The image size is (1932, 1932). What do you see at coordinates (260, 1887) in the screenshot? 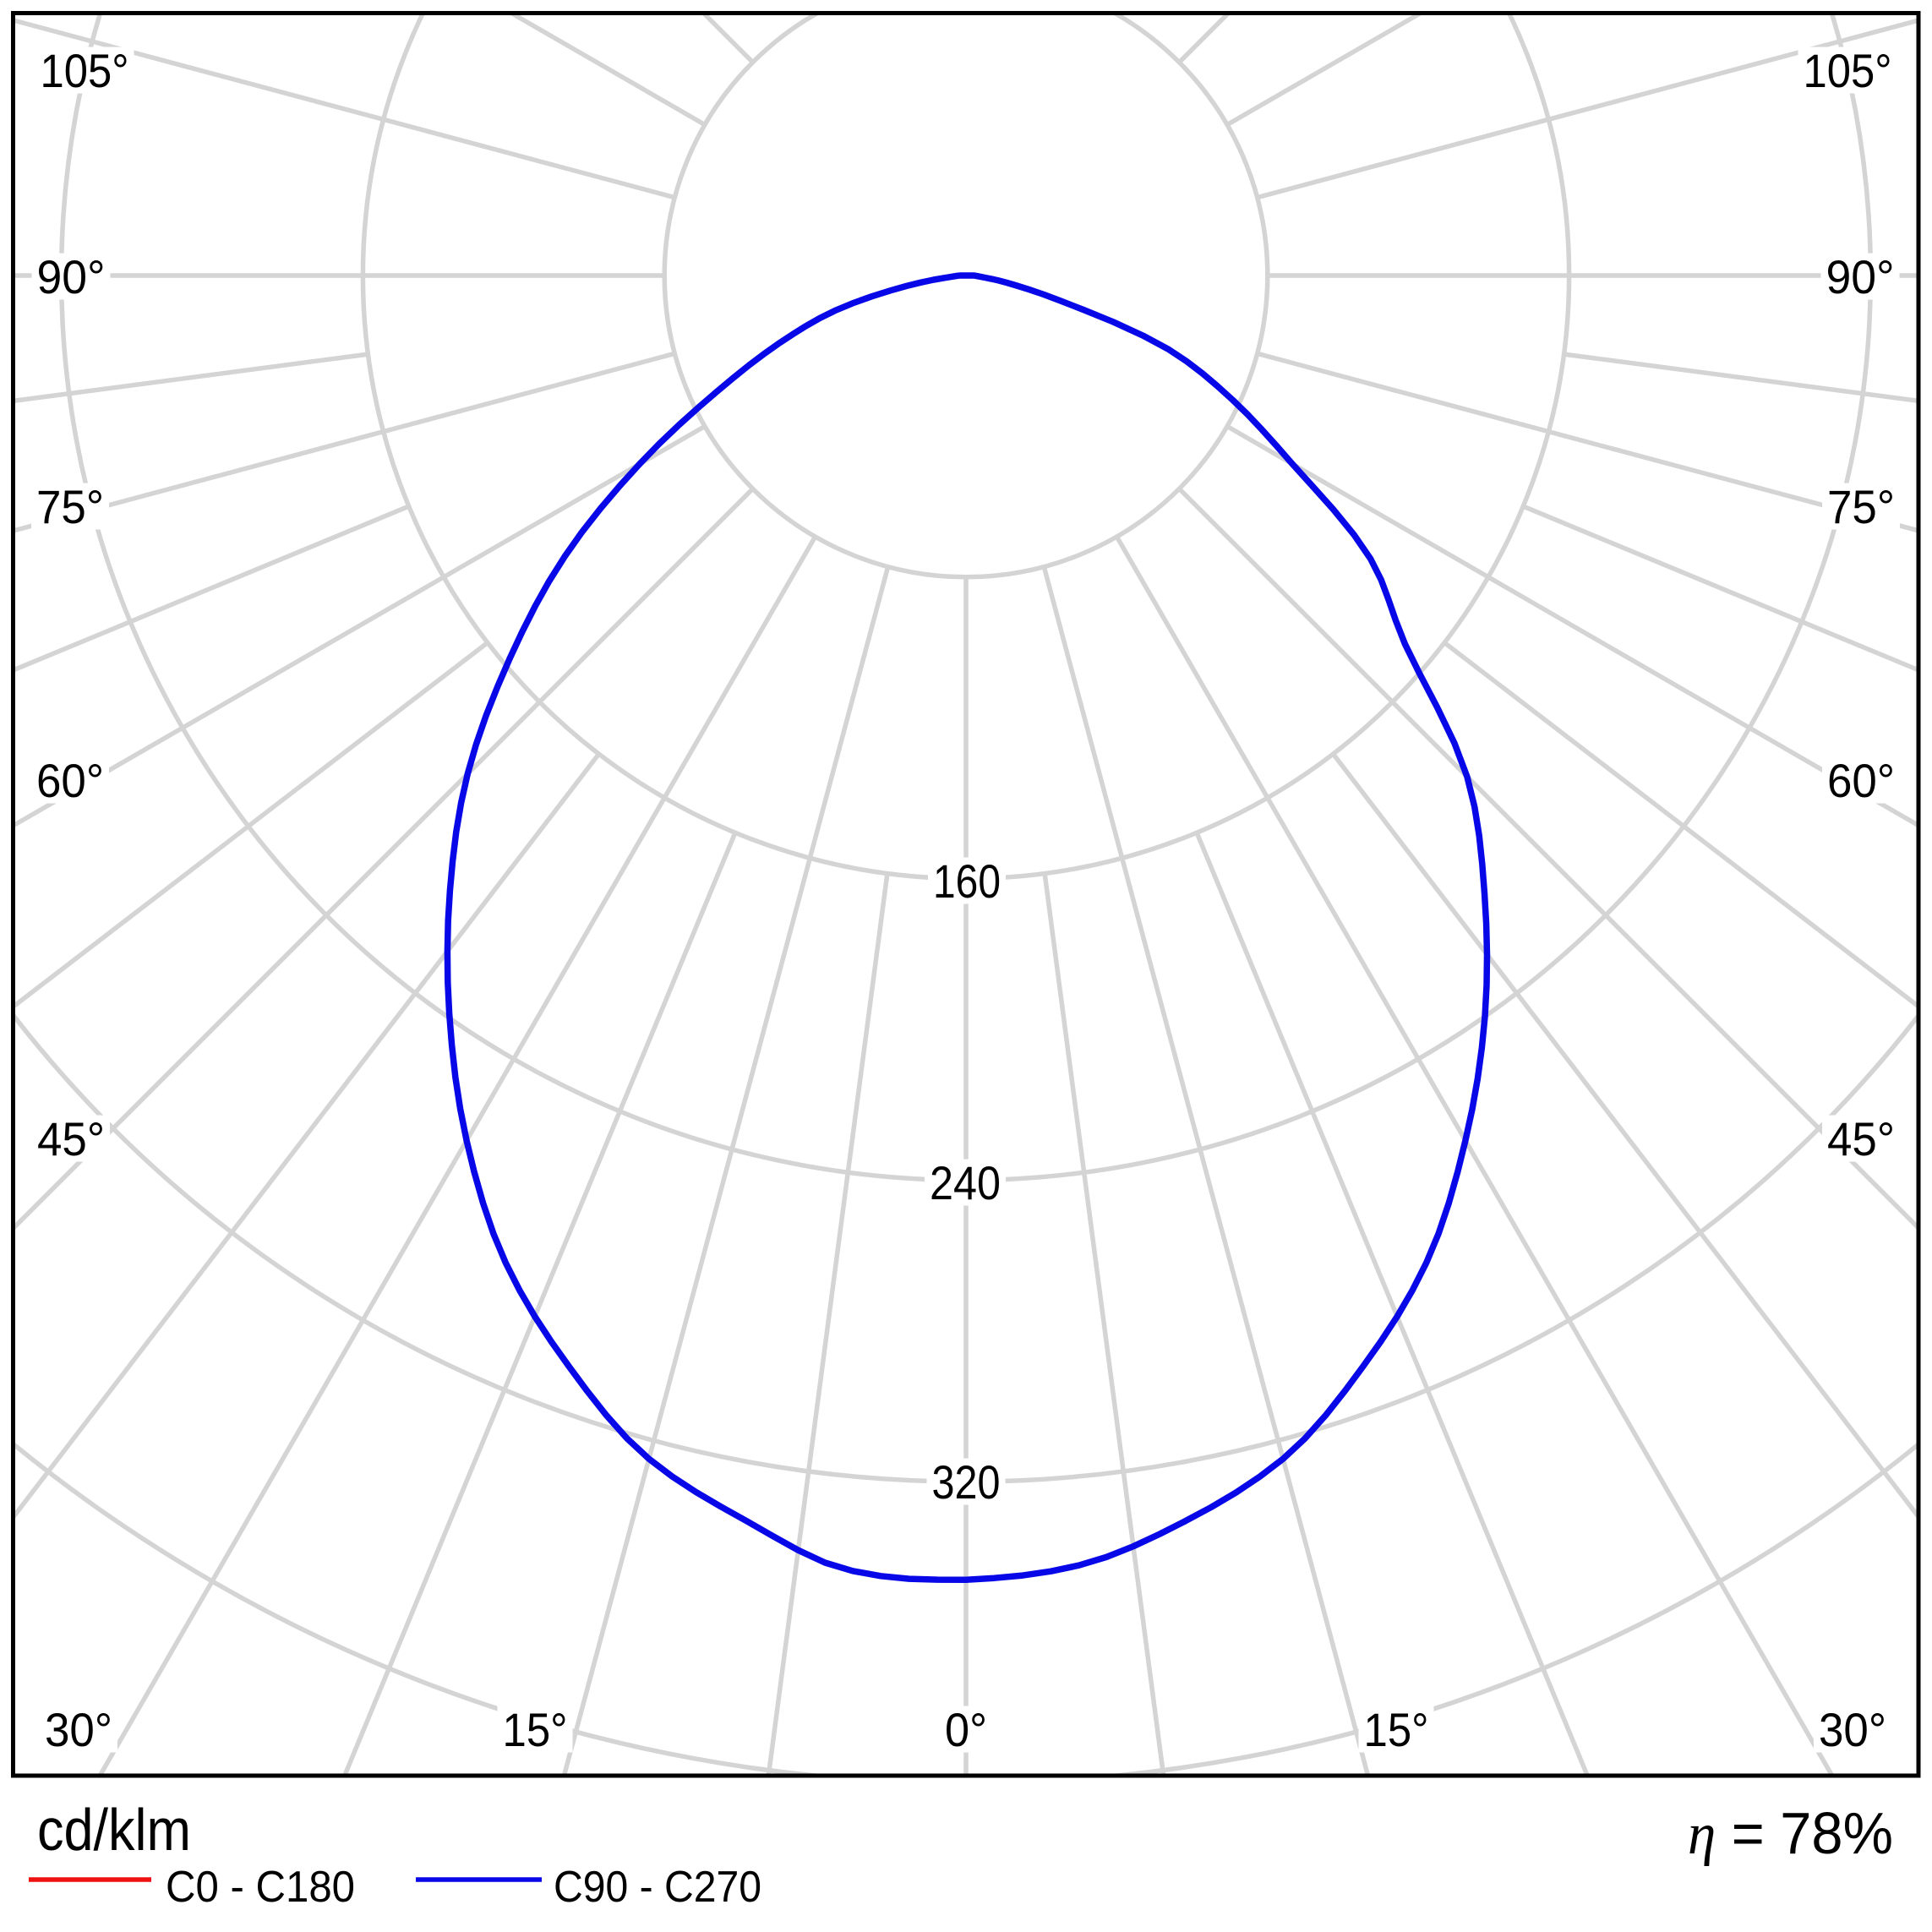
I see `svg-text: C0 - C180` at bounding box center [260, 1887].